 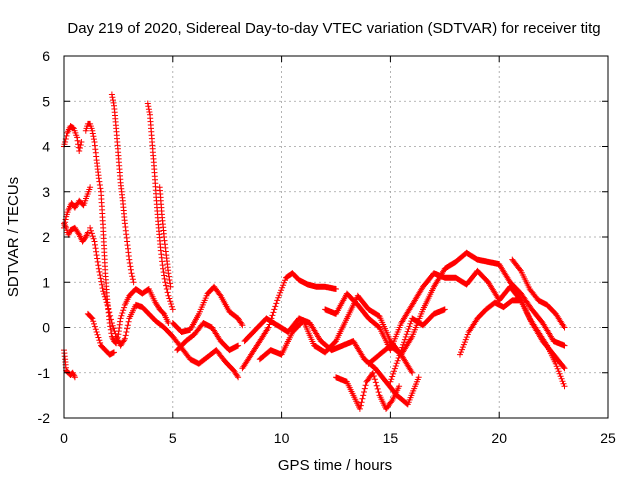 I want to click on y-tick-label: -2, so click(x=44, y=418).